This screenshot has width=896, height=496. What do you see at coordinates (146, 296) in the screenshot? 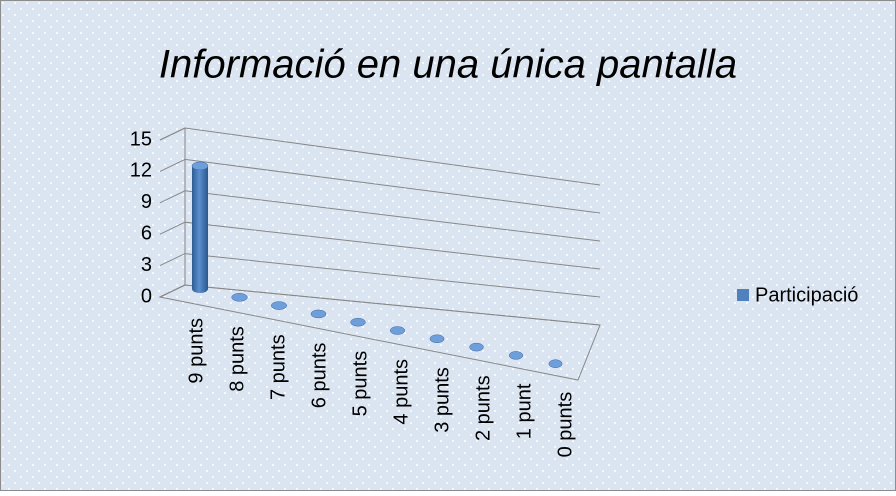
I see `y-tick-label: 0` at bounding box center [146, 296].